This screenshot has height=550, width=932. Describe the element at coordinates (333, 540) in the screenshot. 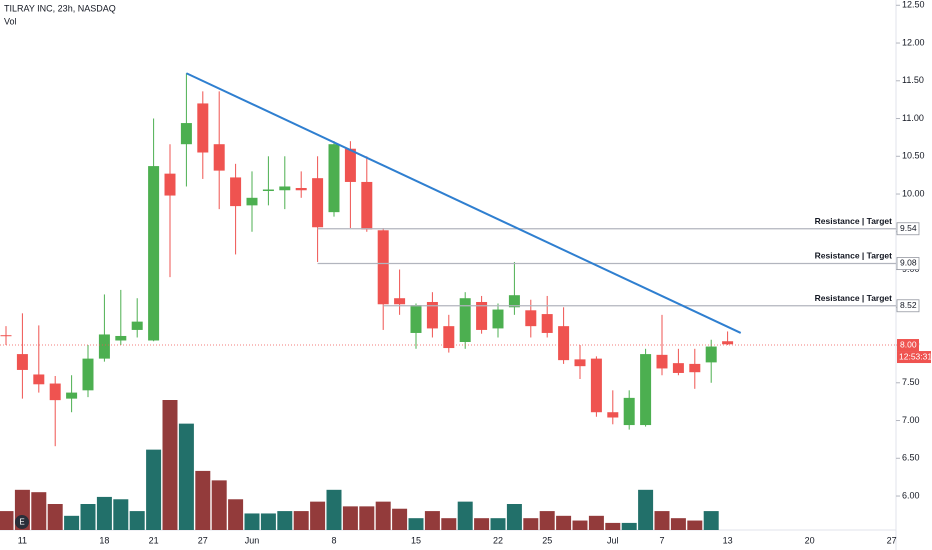

I see `x-tick-label: 8` at that location.